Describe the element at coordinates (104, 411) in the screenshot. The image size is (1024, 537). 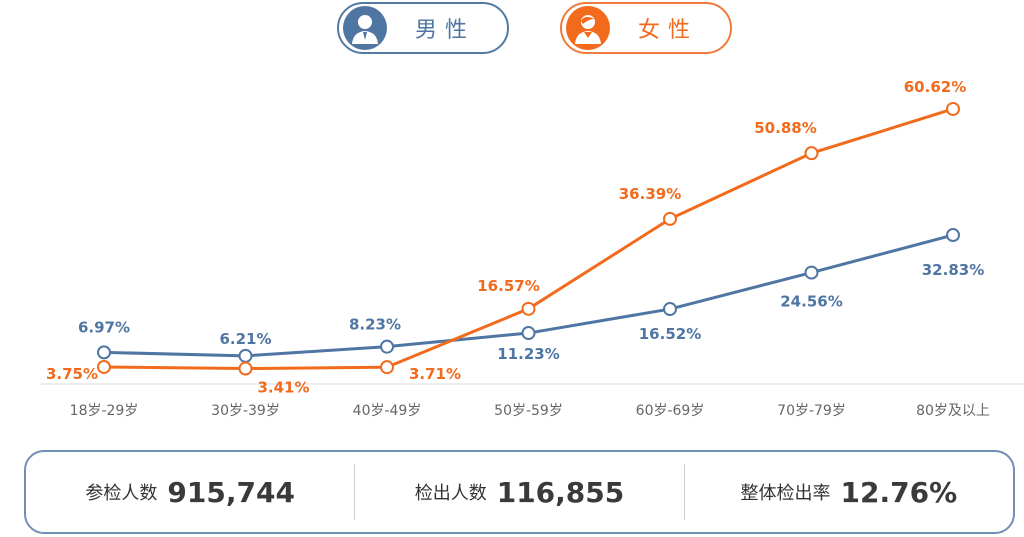
I see `x-tick-label: 18岁-29岁` at that location.